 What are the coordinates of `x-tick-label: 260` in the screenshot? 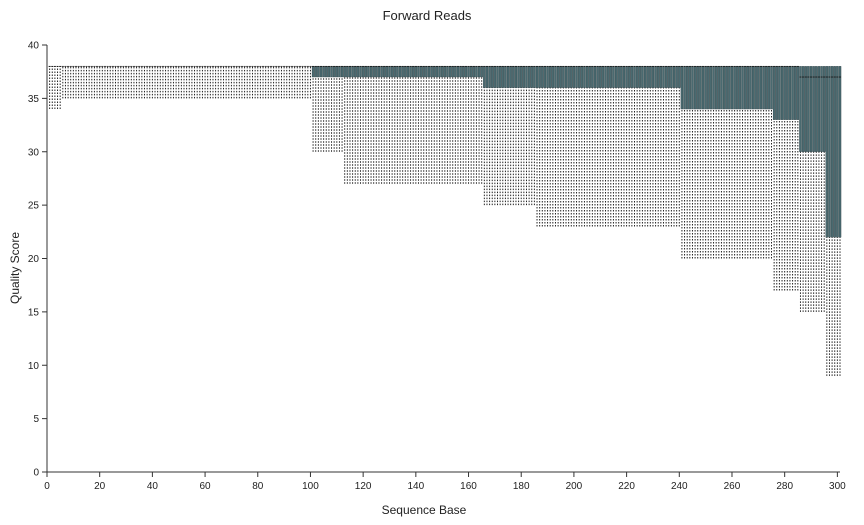 It's located at (732, 486).